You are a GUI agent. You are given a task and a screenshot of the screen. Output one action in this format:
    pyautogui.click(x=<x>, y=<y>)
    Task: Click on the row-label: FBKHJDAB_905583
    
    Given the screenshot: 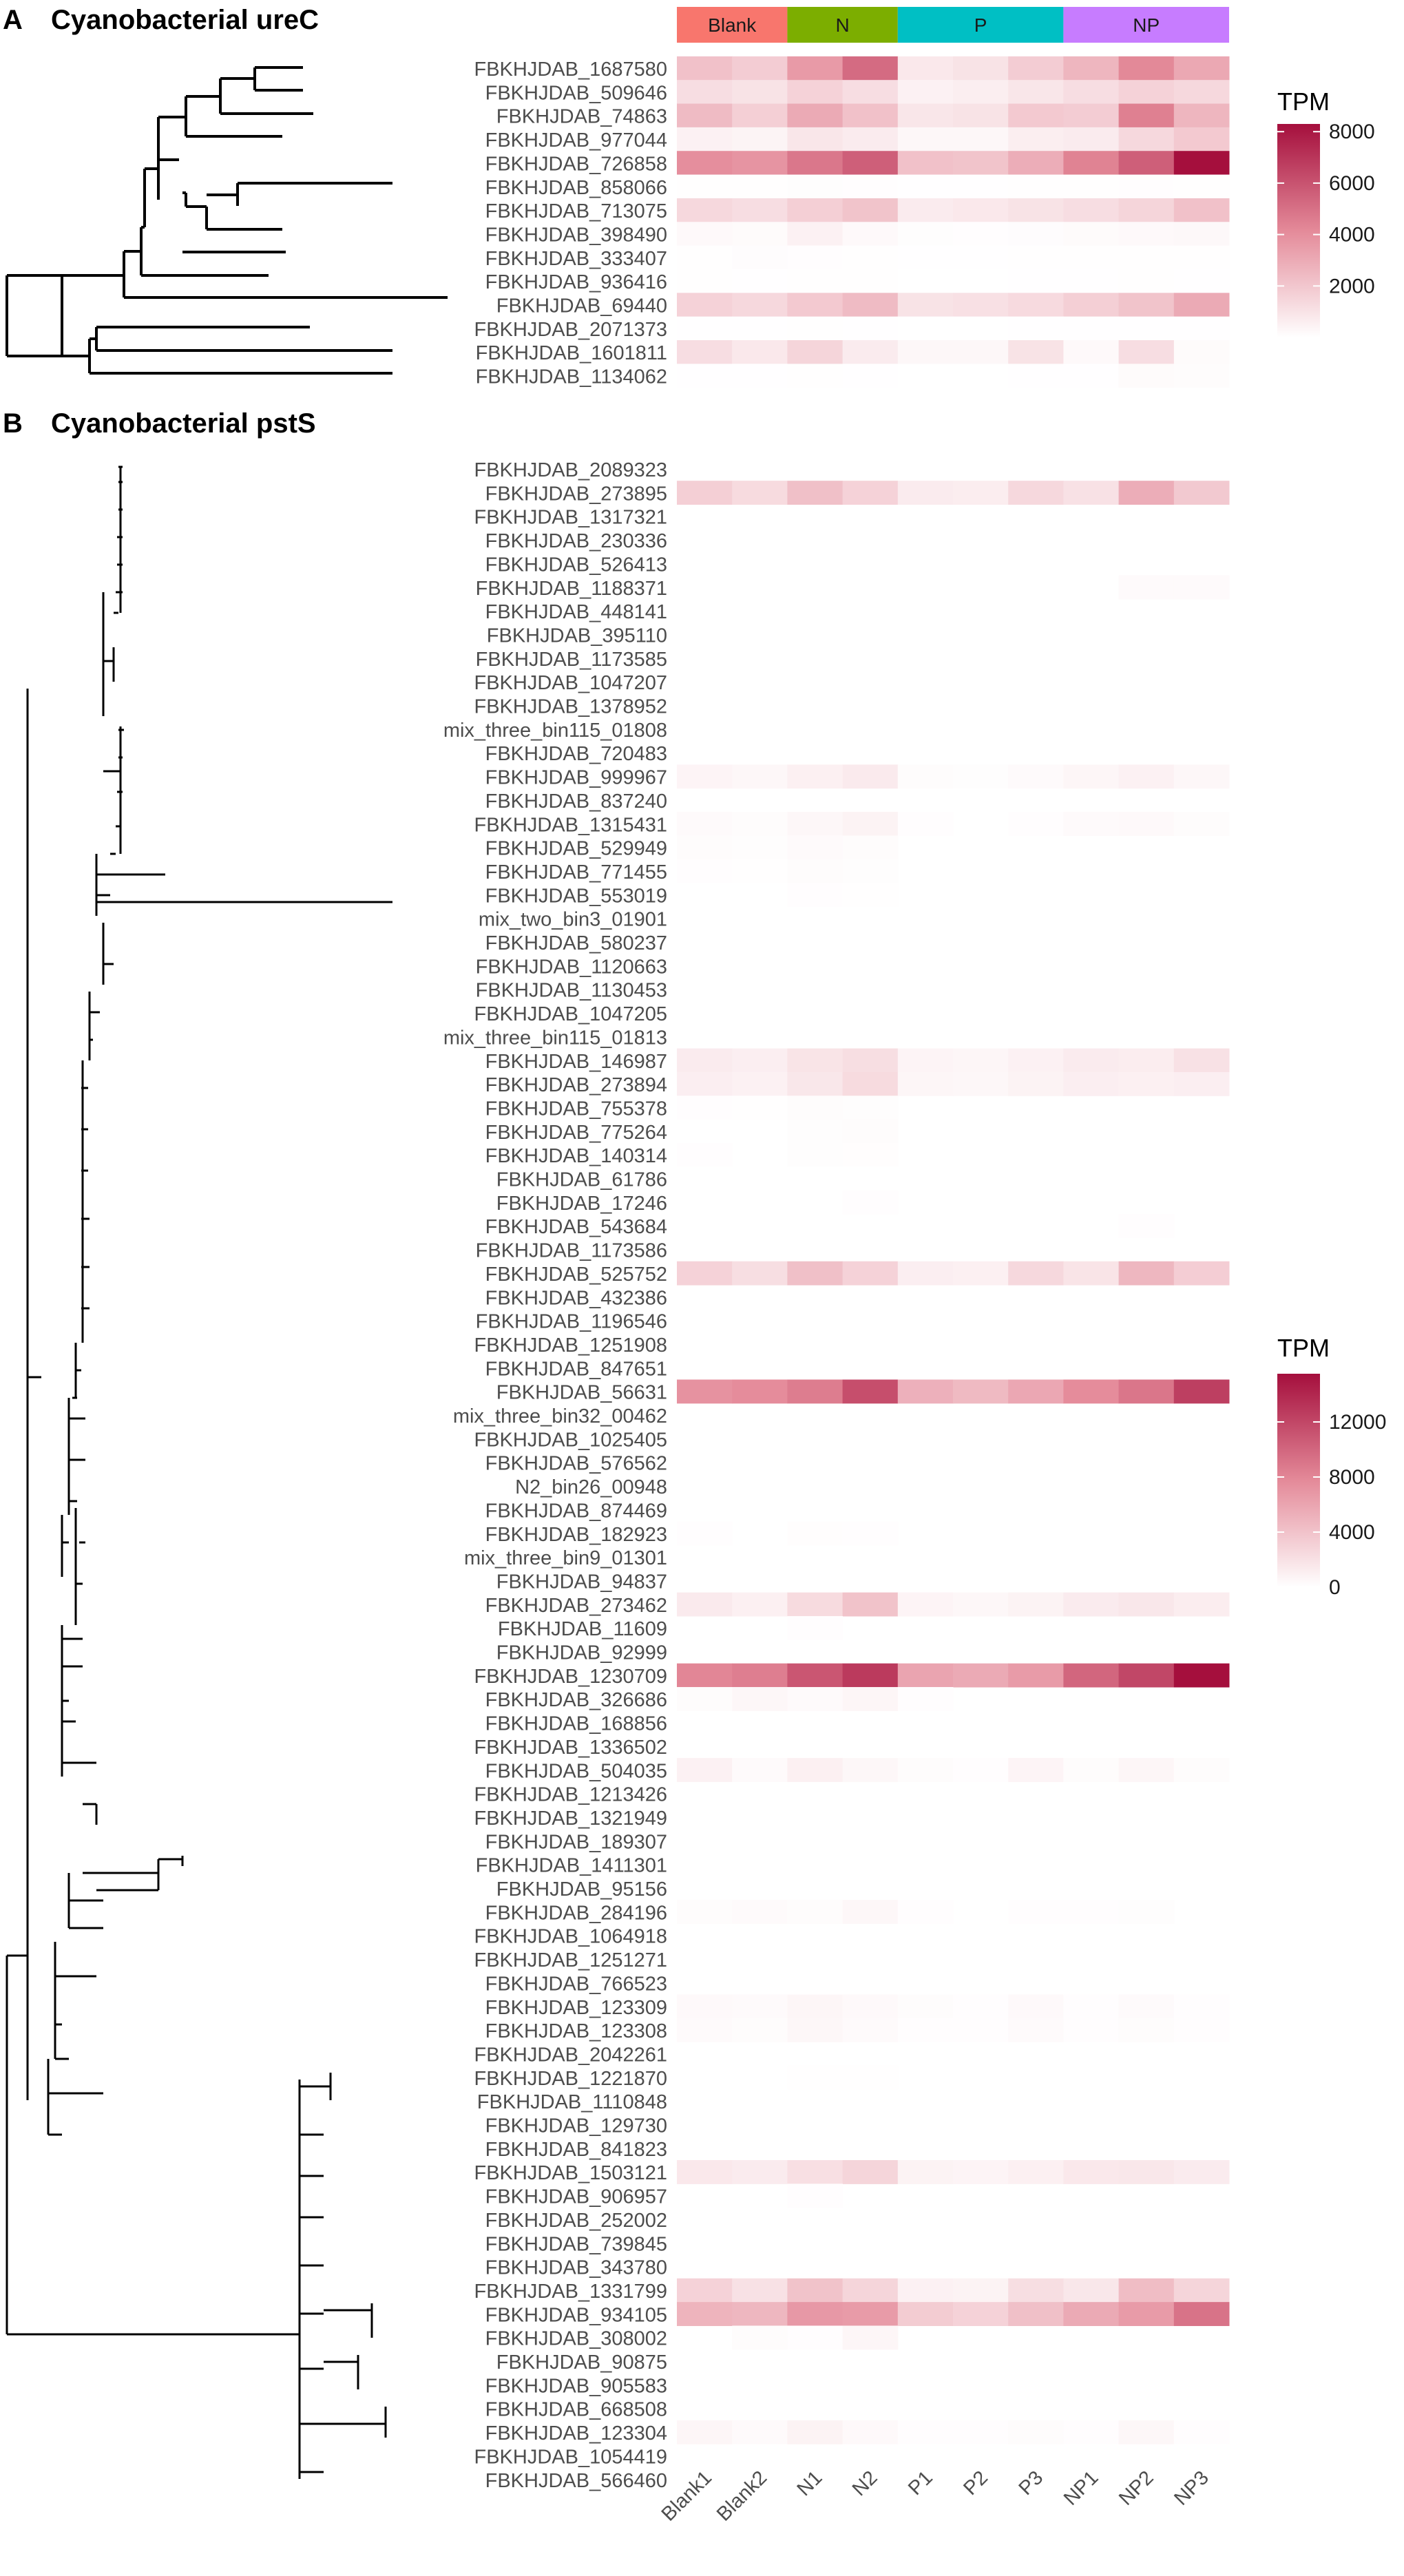 What is the action you would take?
    pyautogui.click(x=576, y=2386)
    